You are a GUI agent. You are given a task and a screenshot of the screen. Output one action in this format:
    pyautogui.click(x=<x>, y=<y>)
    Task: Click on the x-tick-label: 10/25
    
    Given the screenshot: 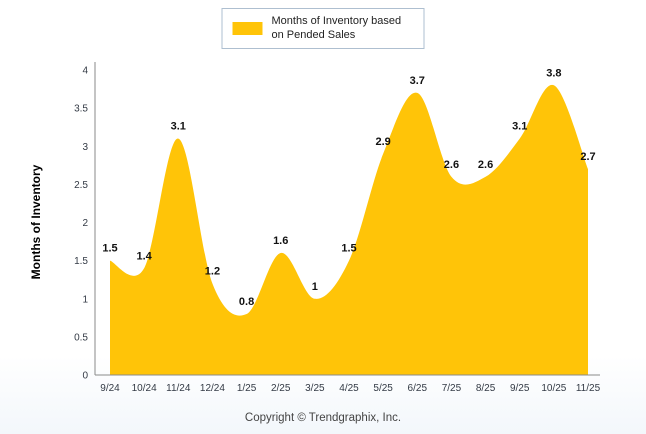 What is the action you would take?
    pyautogui.click(x=553, y=388)
    